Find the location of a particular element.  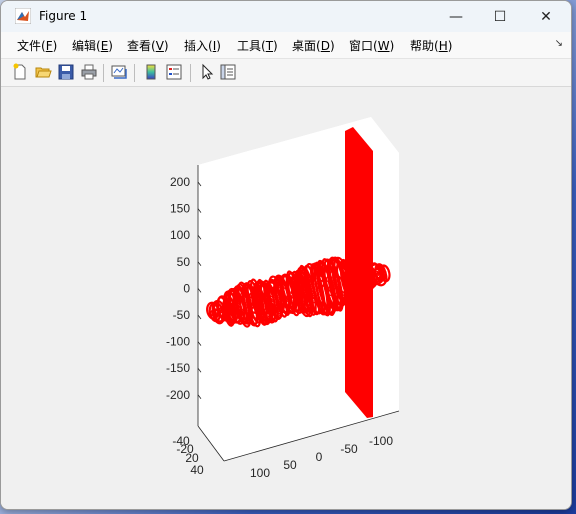

x-axis-line is located at coordinates (311, 436).